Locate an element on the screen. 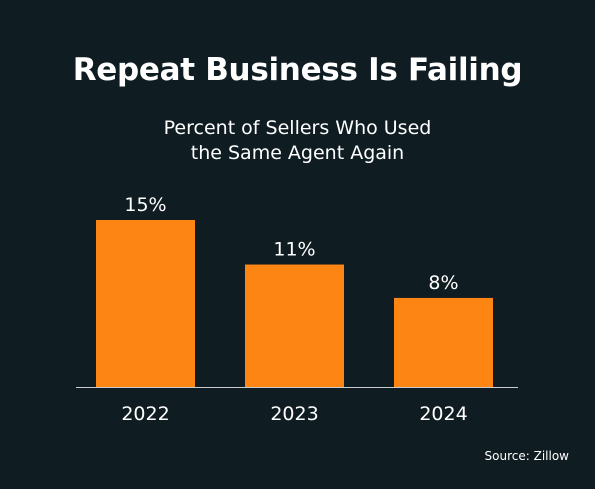  value-label-2023: 11% is located at coordinates (294, 250).